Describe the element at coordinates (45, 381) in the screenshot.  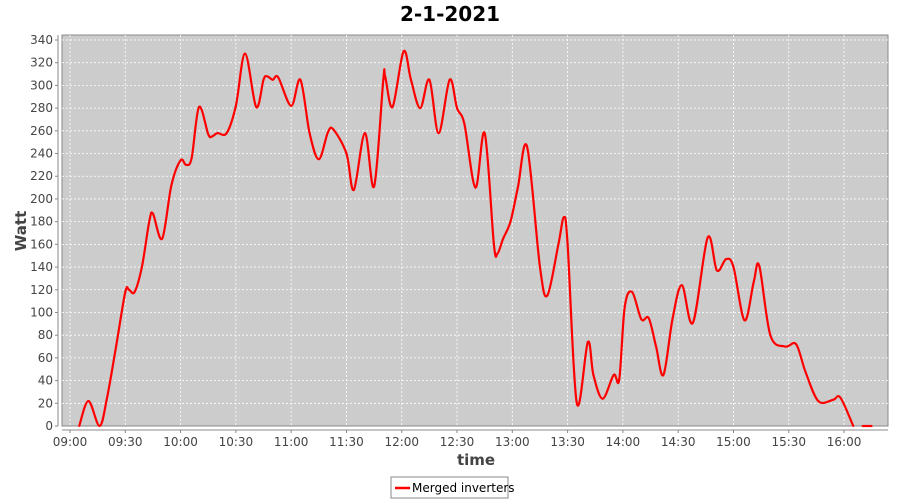
I see `y-tick-label: 40` at that location.